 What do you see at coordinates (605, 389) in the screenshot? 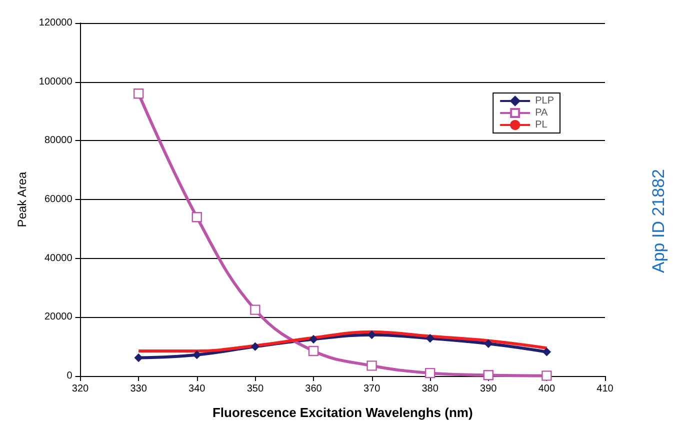
I see `x-tick-label: 410` at bounding box center [605, 389].